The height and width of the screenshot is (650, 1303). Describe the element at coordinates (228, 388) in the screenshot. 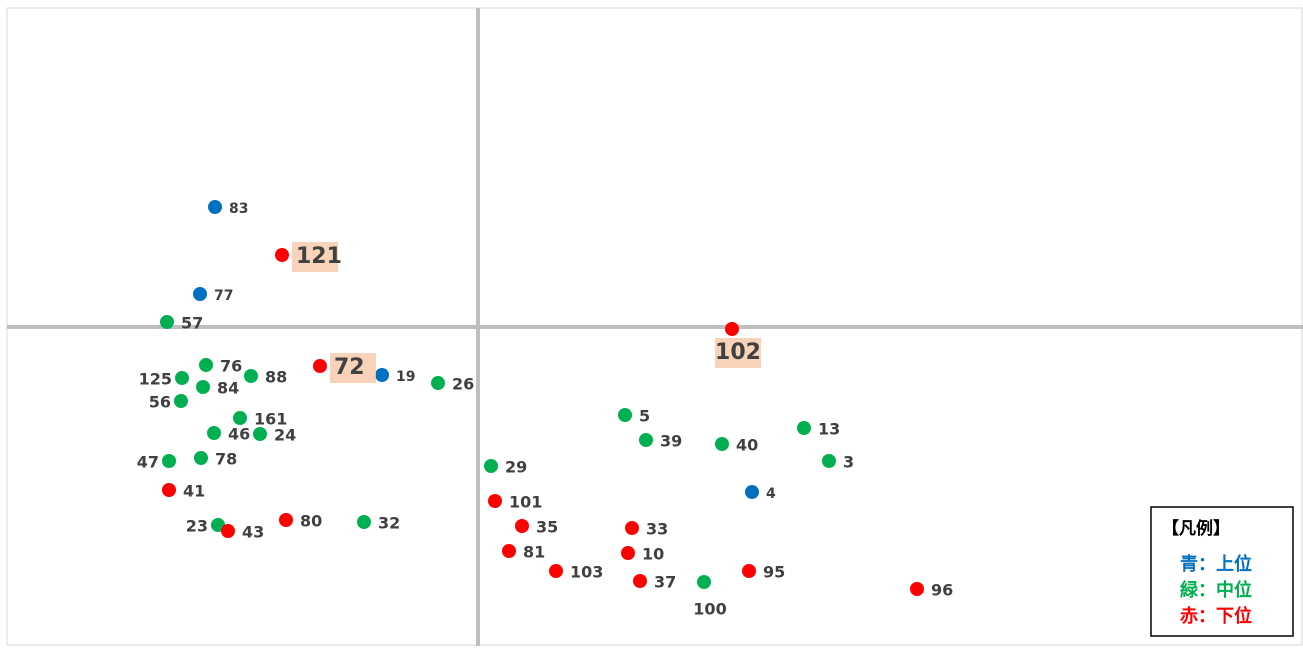

I see `point-label: 84` at that location.